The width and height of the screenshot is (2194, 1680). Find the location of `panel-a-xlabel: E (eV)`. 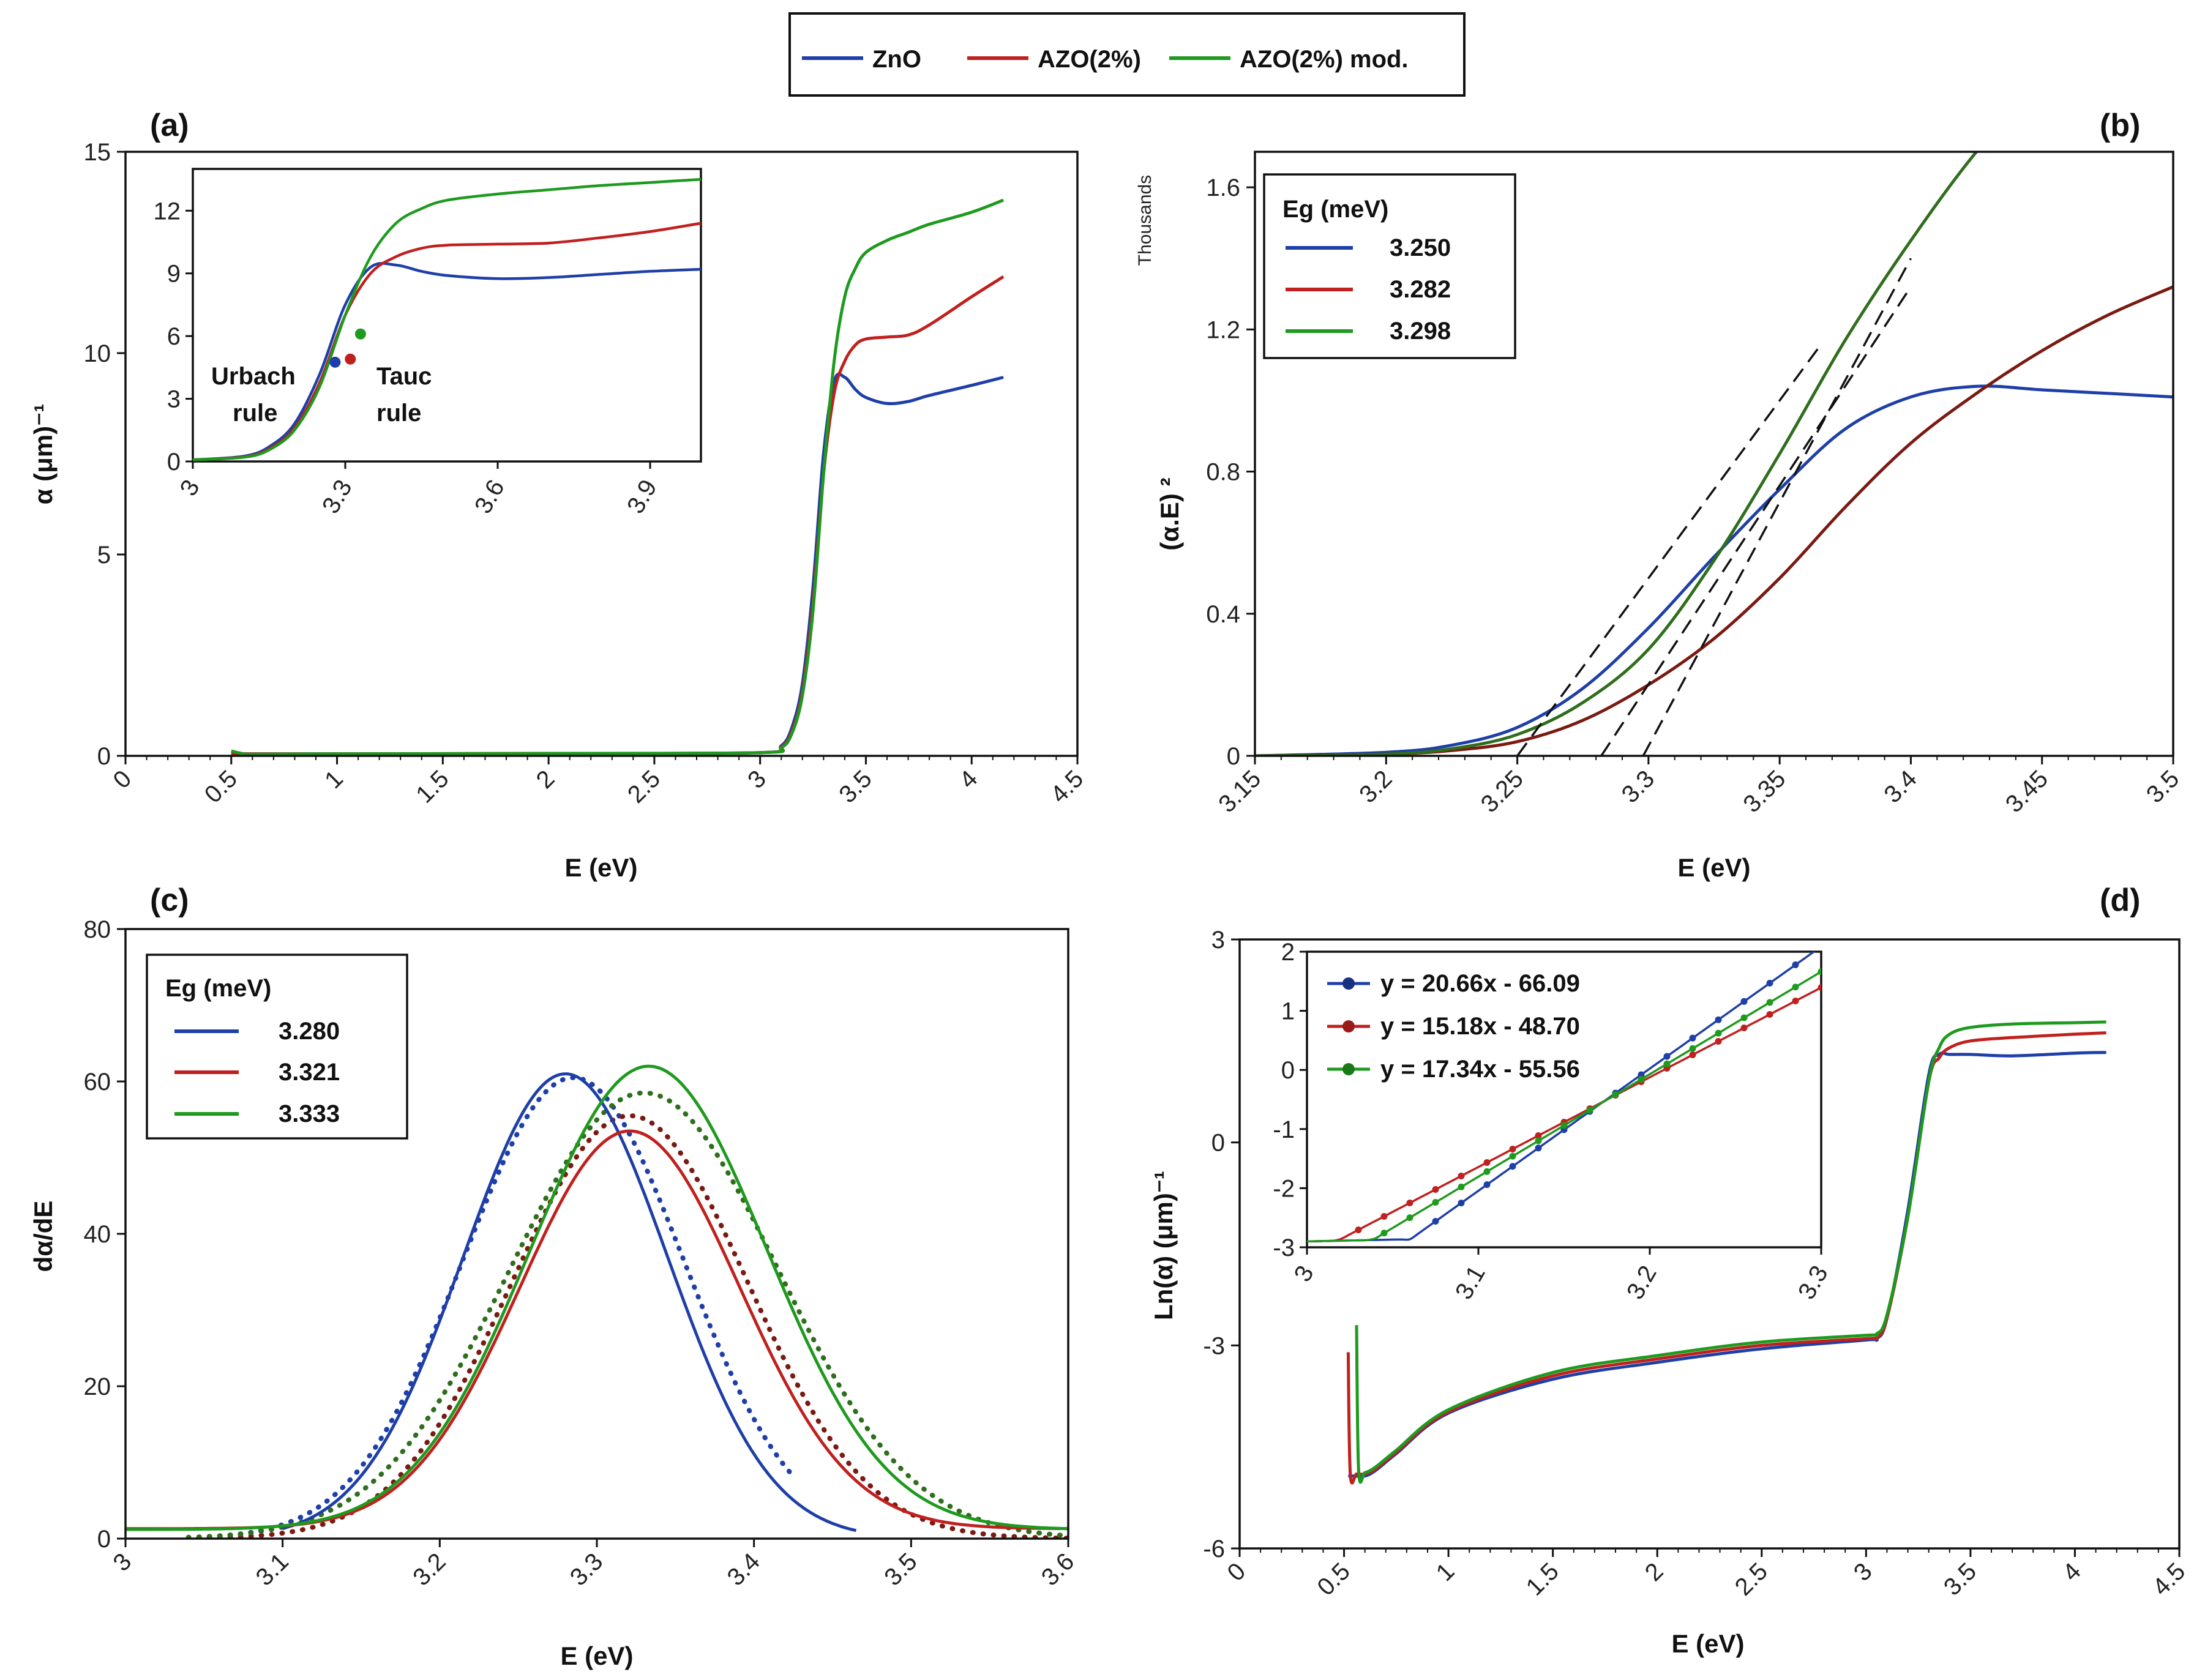

panel-a-xlabel: E (eV) is located at coordinates (600, 868).